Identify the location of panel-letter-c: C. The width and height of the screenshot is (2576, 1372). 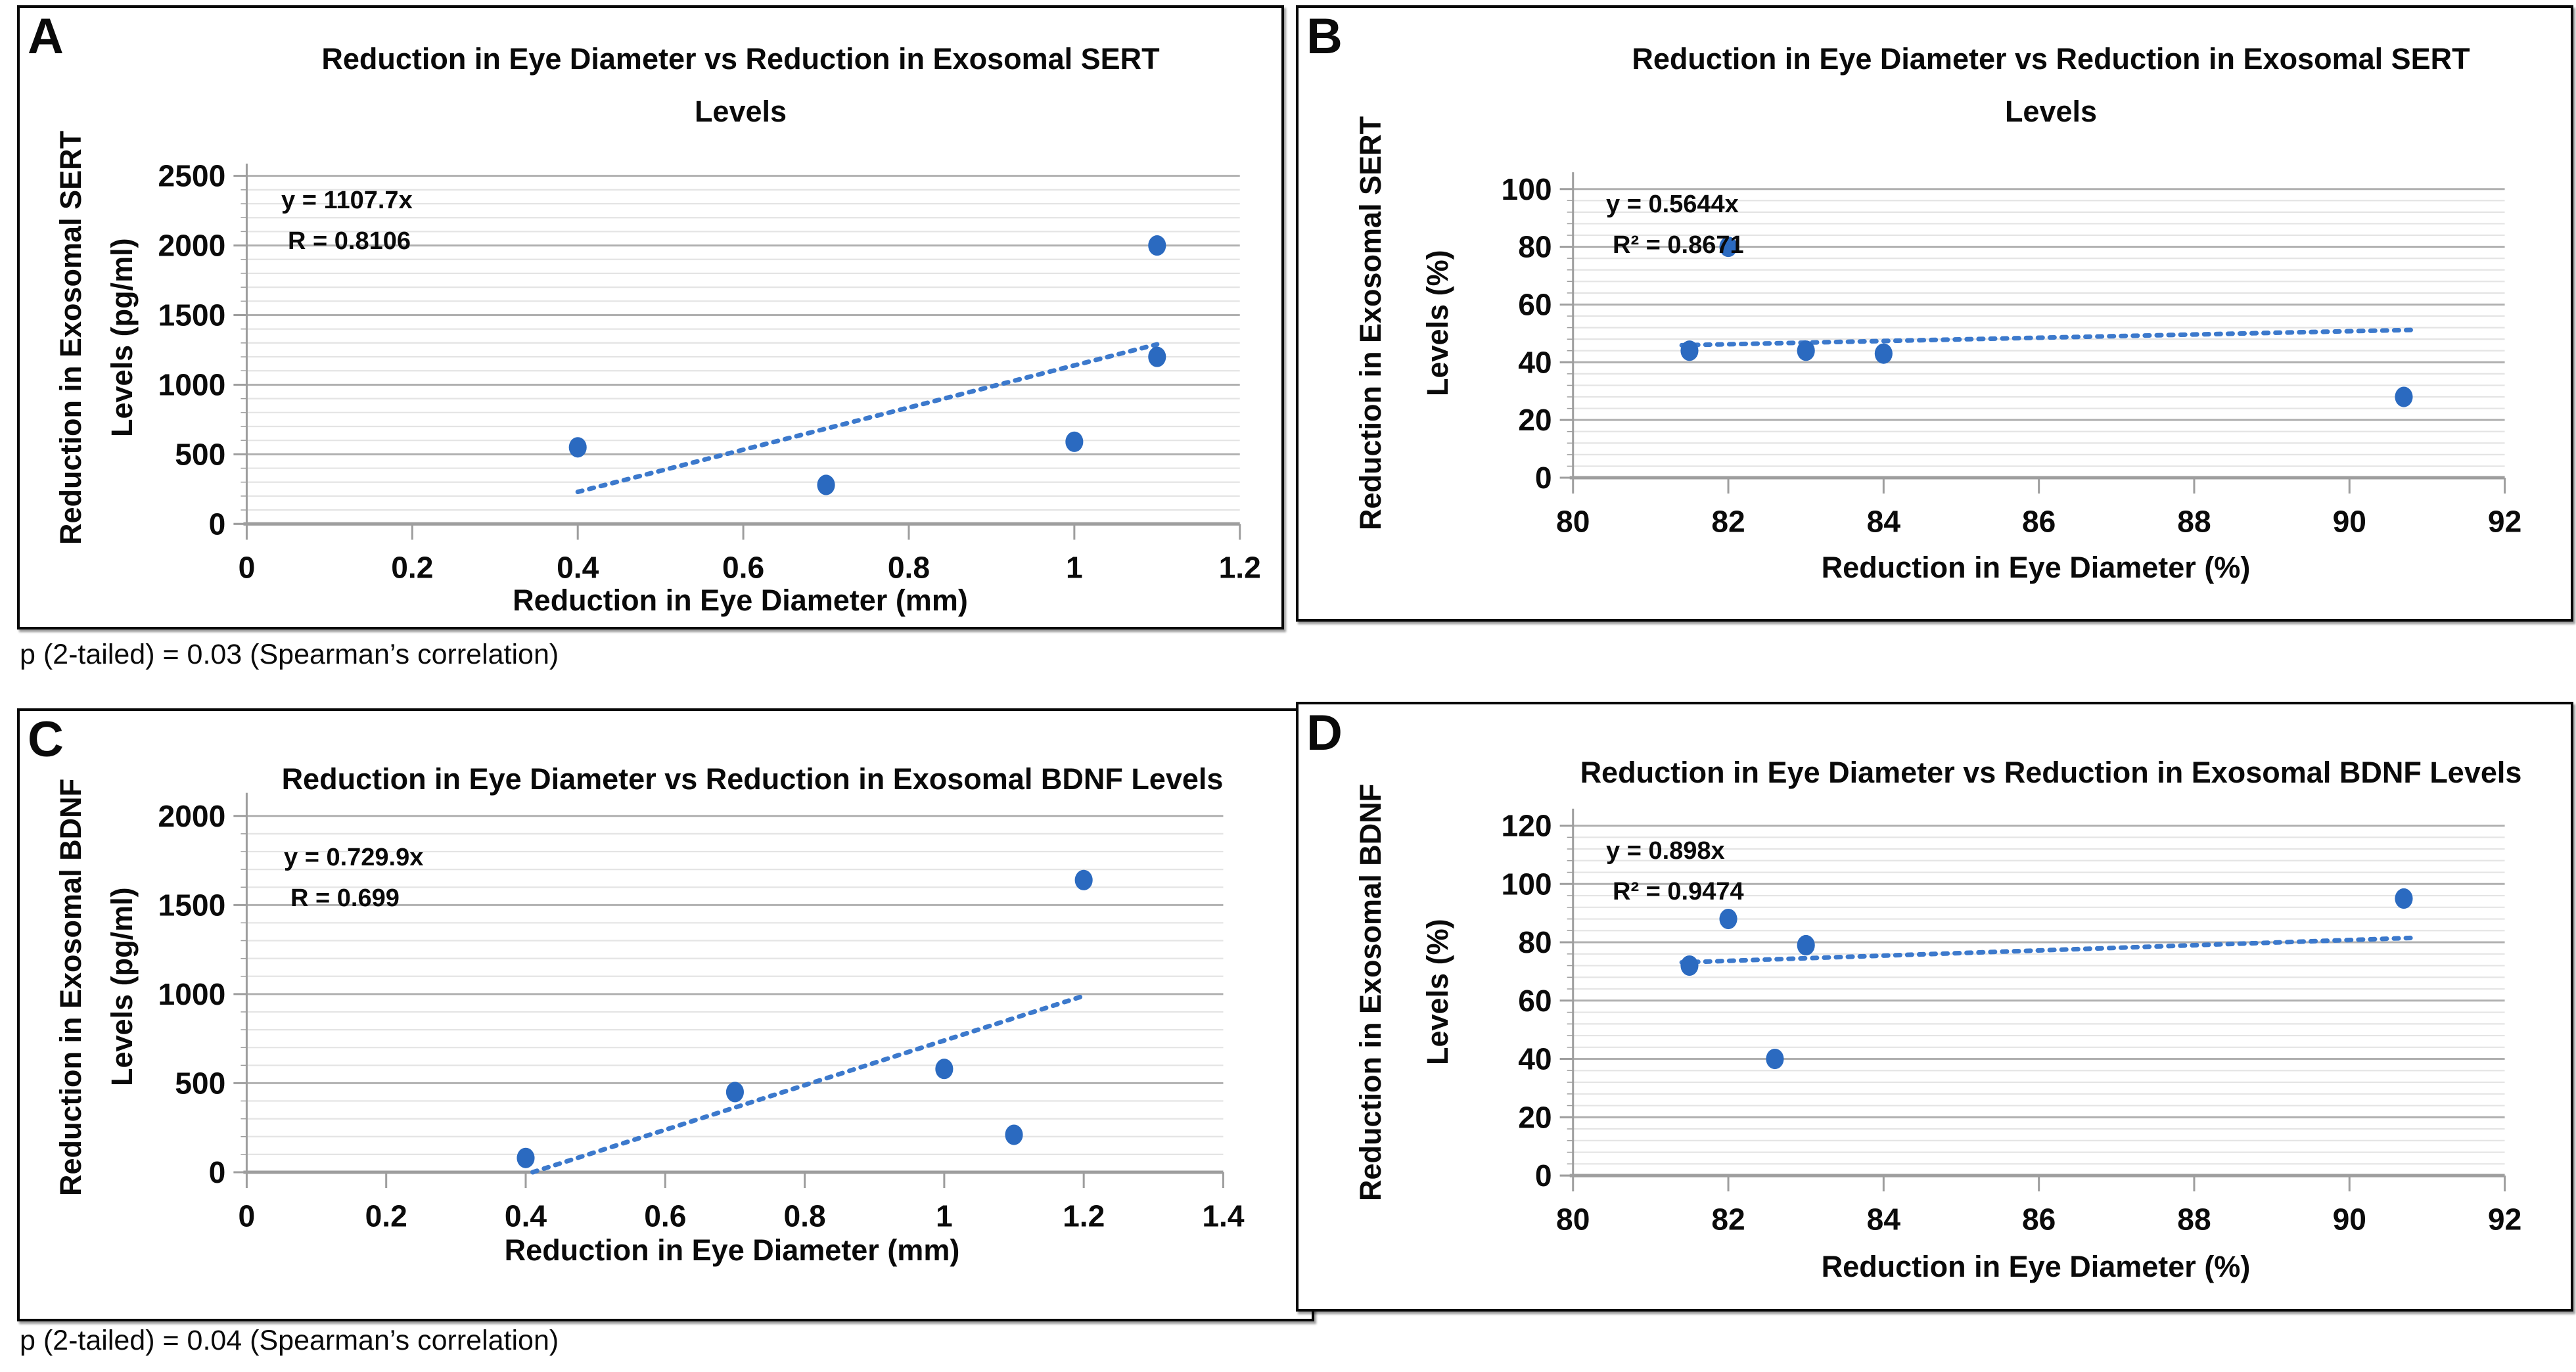
(46, 740).